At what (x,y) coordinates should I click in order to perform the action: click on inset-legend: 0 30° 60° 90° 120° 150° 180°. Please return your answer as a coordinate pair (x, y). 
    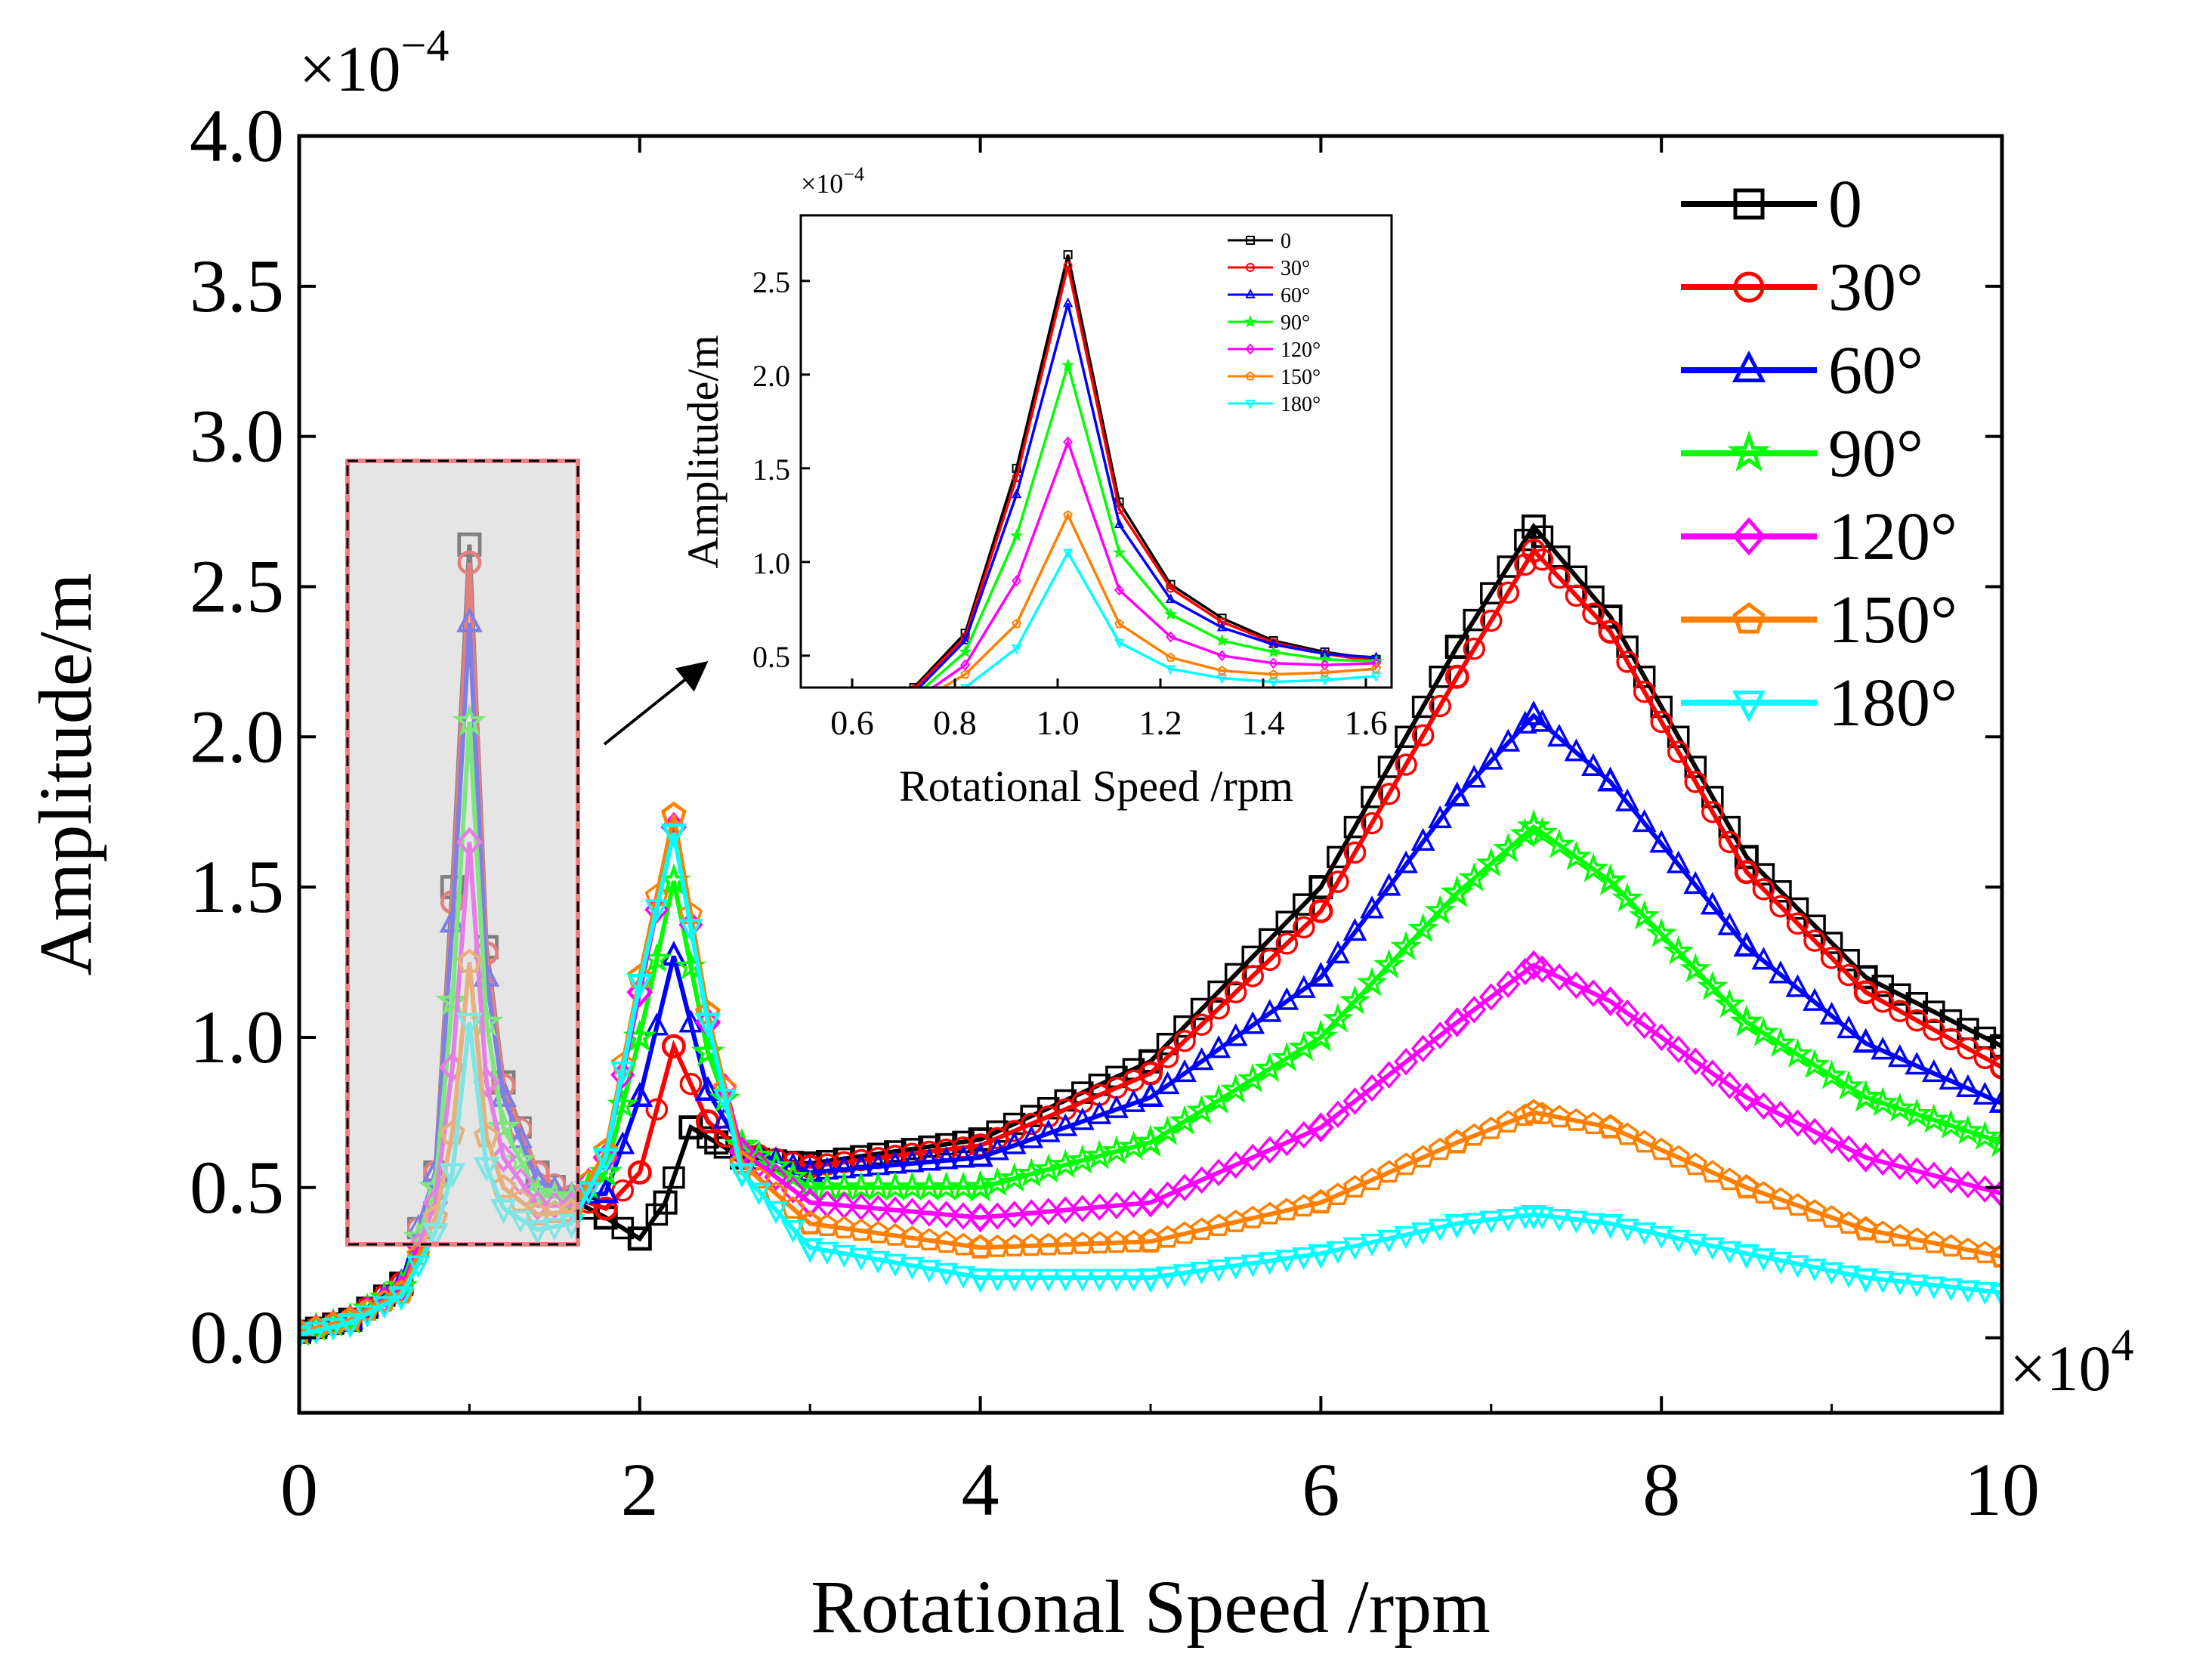
    Looking at the image, I should click on (1275, 323).